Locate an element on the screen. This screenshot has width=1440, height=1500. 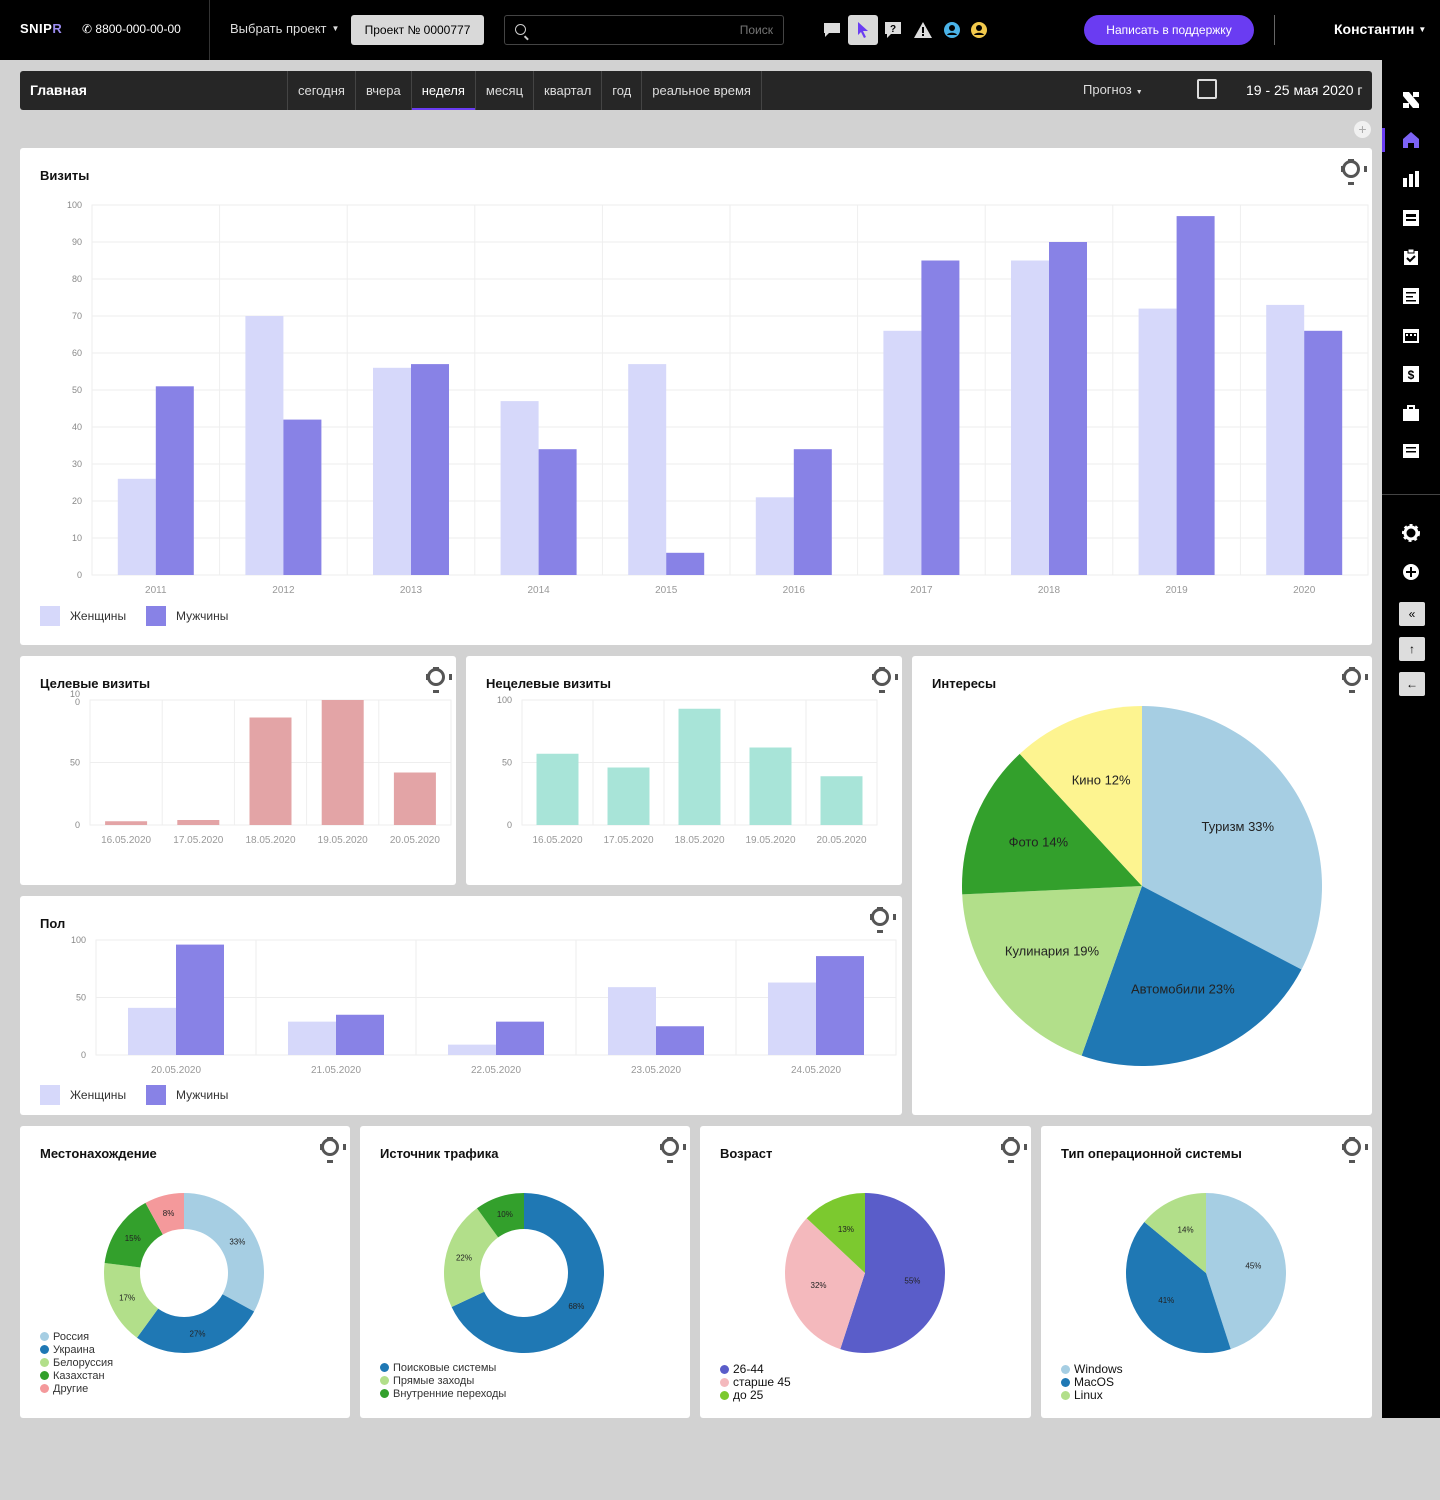
legend-item: Внутренние переходы is located at coordinates (443, 1394).